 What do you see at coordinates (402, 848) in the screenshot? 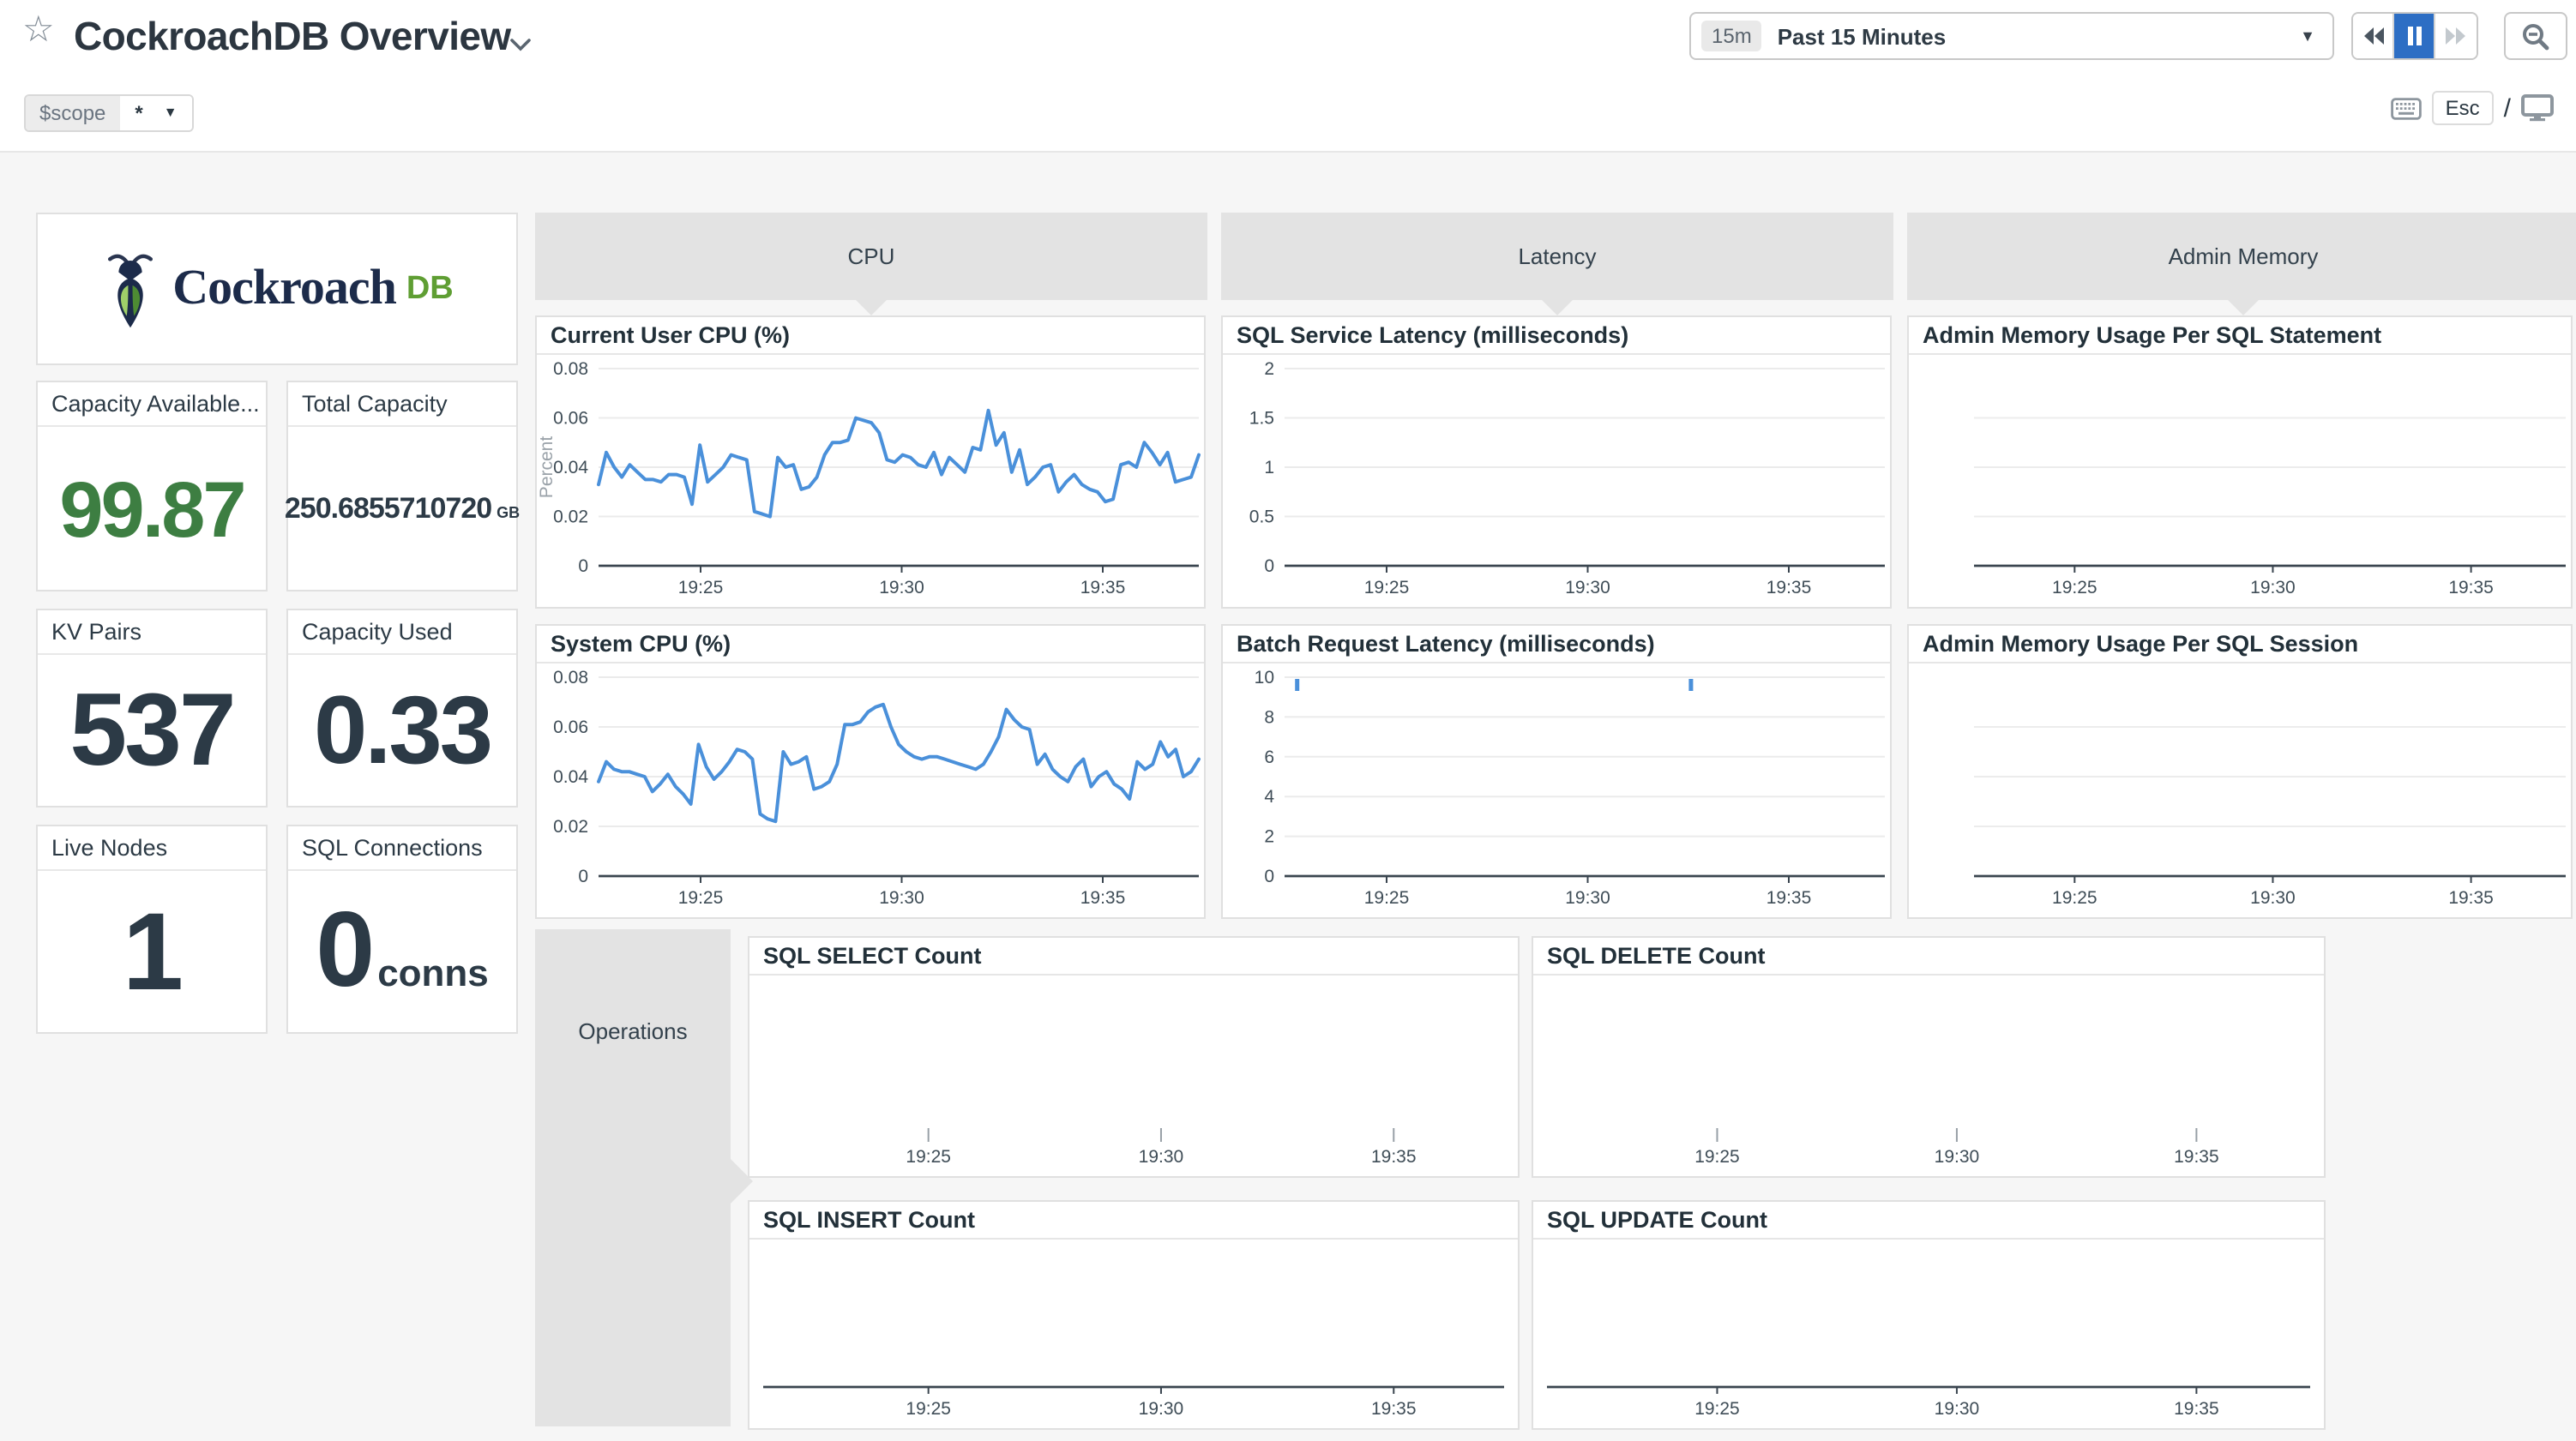
I see `stat-title: SQL Connections` at bounding box center [402, 848].